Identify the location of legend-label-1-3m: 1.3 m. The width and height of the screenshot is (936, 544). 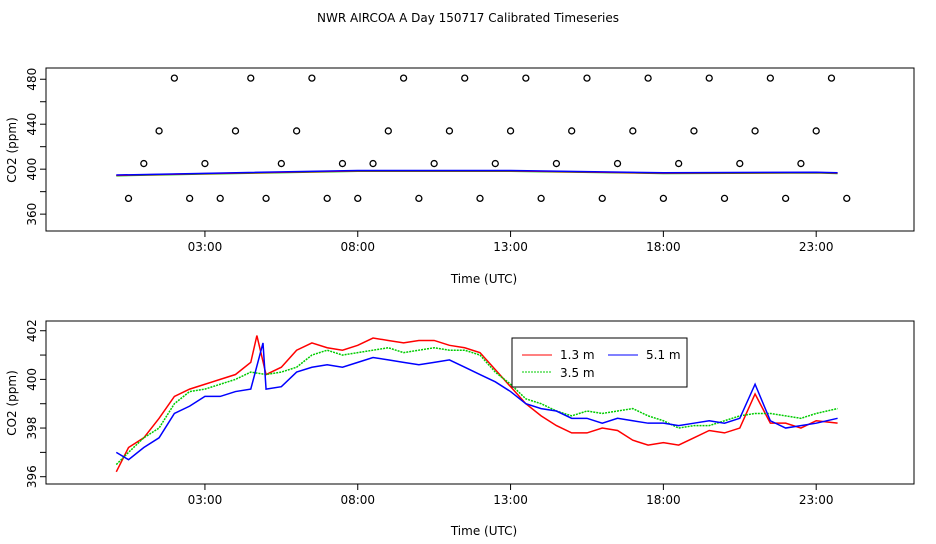
(577, 355).